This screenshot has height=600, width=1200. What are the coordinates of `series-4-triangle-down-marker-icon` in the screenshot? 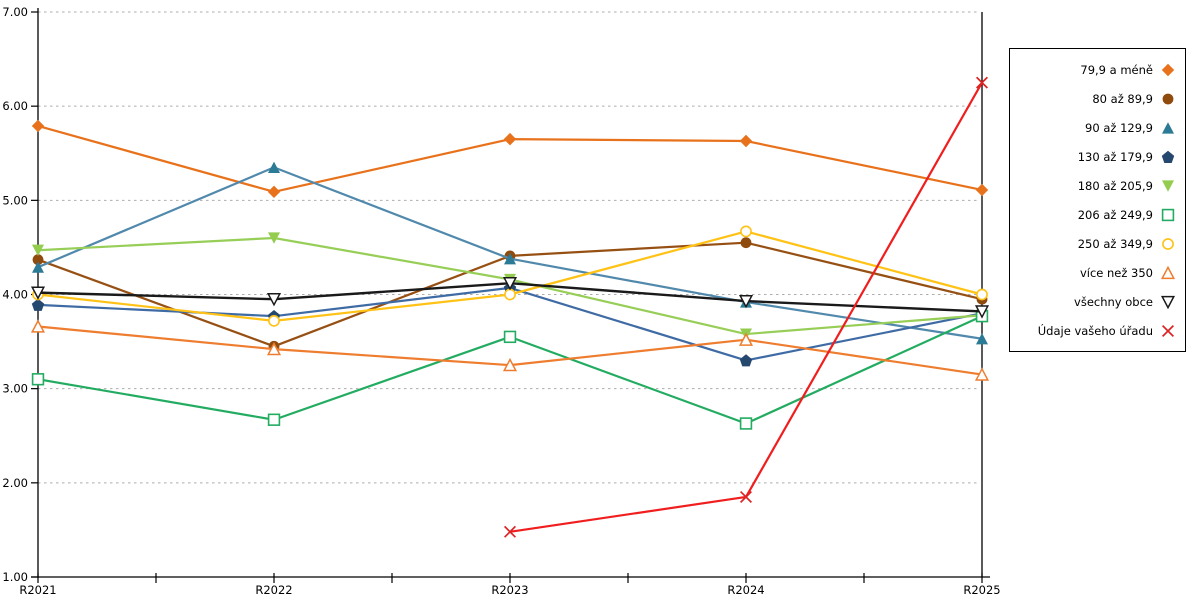 It's located at (38, 250).